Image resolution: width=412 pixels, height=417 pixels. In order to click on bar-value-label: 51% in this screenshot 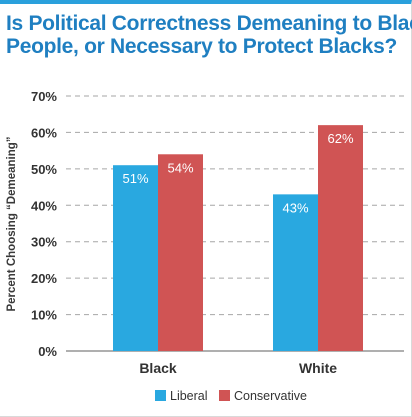, I will do `click(135, 178)`.